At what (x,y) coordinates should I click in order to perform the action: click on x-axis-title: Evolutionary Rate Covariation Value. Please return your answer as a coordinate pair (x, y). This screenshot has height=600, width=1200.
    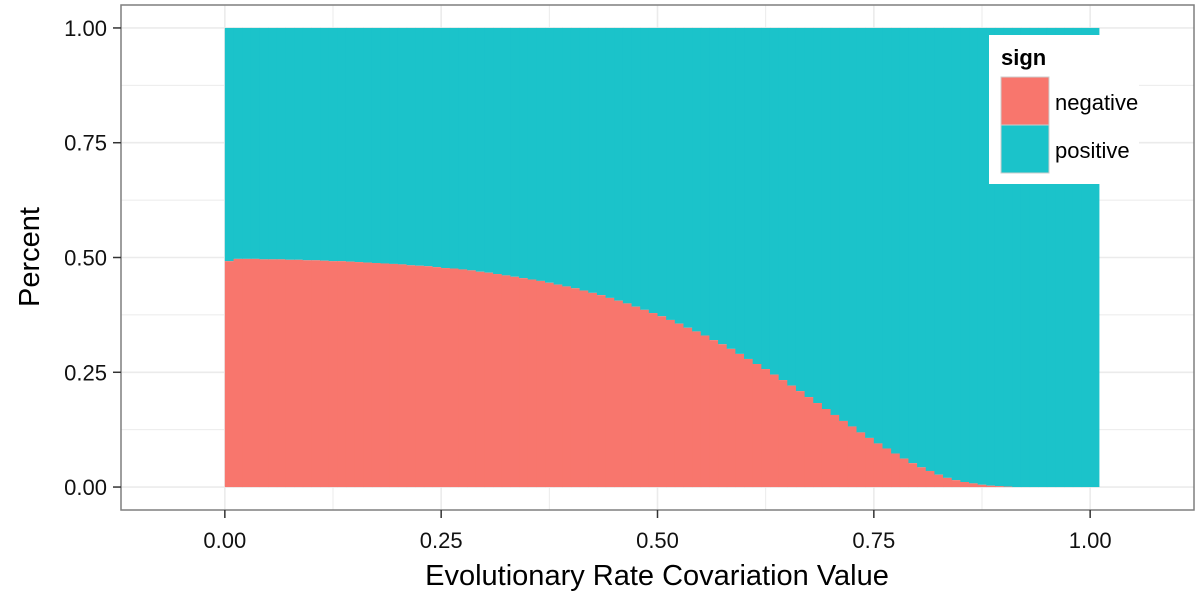
    Looking at the image, I should click on (657, 576).